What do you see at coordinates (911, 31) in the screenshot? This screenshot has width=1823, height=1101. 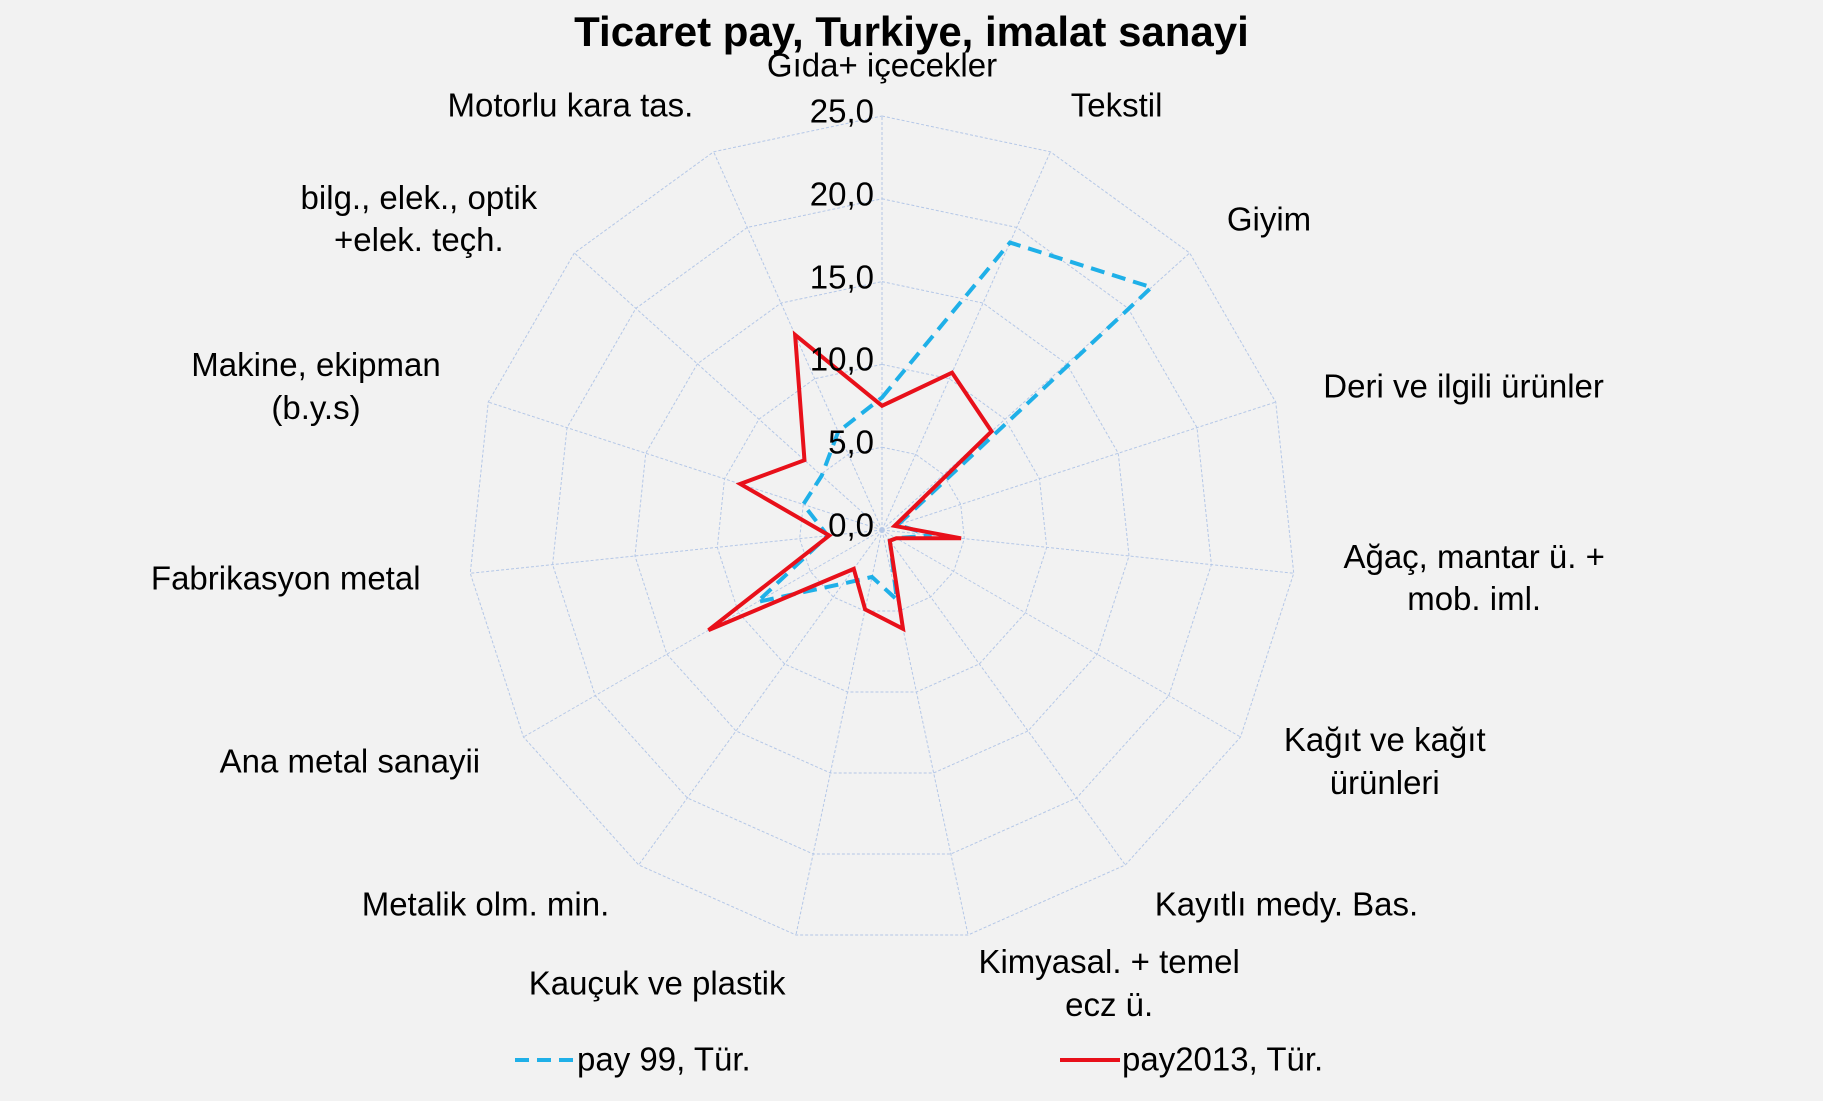 I see `chart-title: Ticaret pay, Turkiye, imalat sanayi` at bounding box center [911, 31].